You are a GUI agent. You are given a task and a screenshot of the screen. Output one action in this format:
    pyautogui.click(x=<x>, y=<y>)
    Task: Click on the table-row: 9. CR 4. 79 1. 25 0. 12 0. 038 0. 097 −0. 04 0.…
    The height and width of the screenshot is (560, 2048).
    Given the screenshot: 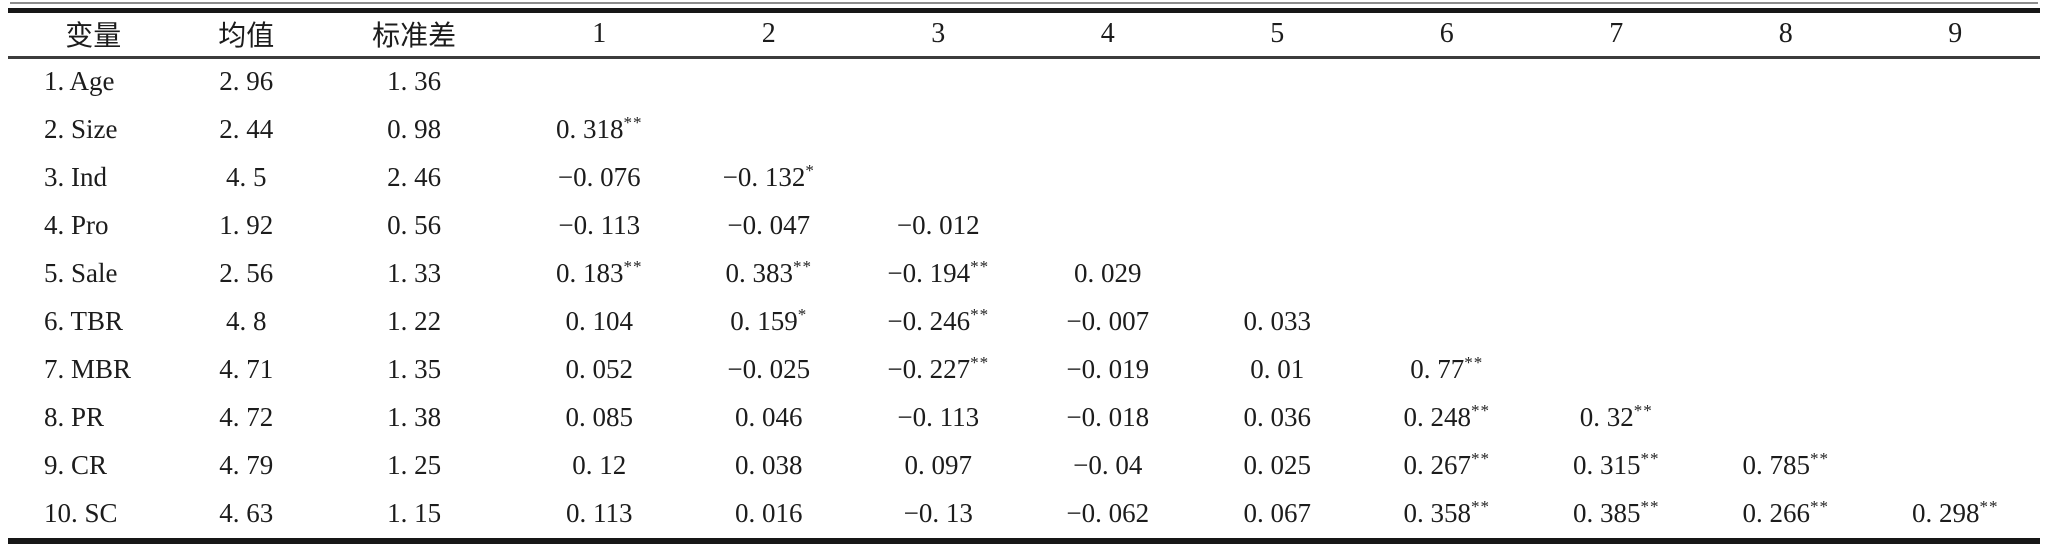 What is the action you would take?
    pyautogui.click(x=1024, y=465)
    